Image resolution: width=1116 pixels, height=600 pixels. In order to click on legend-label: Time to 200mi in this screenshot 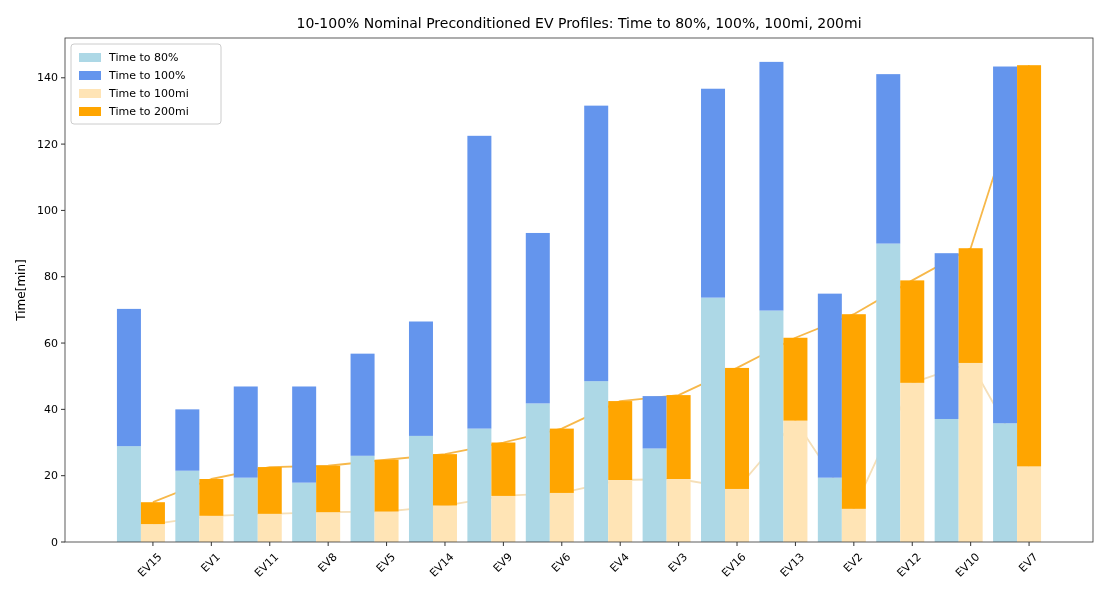, I will do `click(148, 111)`.